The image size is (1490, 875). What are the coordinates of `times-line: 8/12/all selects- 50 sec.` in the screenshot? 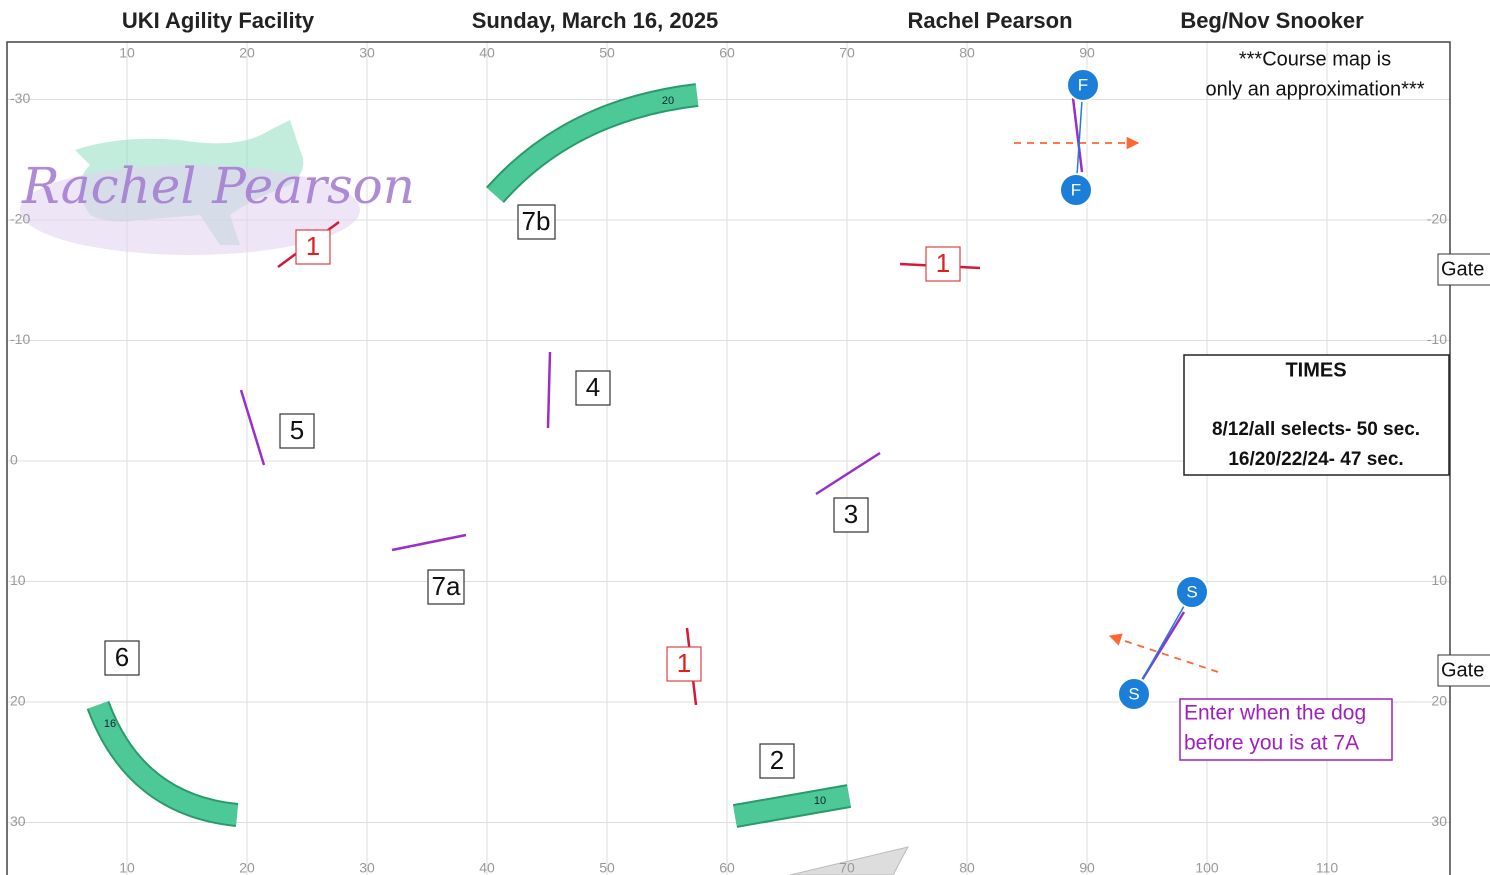 It's located at (1316, 429).